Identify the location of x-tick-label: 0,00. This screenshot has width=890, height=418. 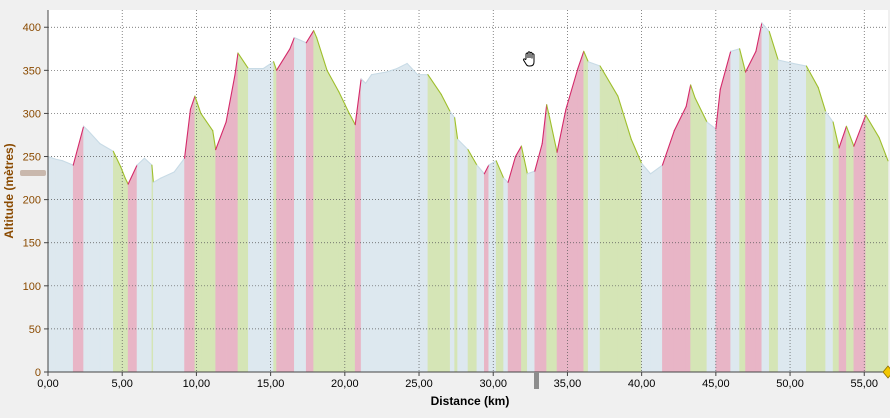
(47, 384).